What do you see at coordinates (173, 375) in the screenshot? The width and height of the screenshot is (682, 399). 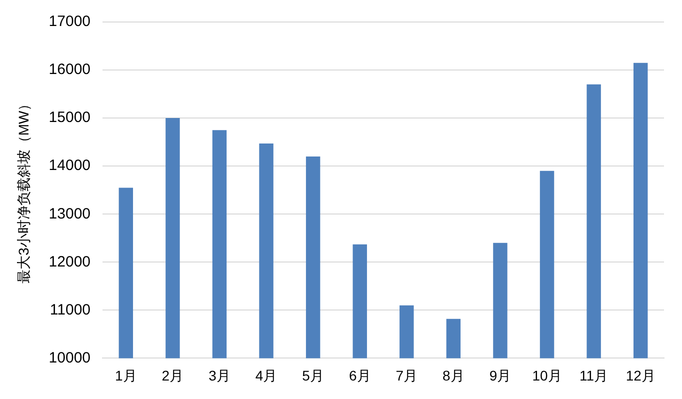 I see `x-tick-label: 2月` at bounding box center [173, 375].